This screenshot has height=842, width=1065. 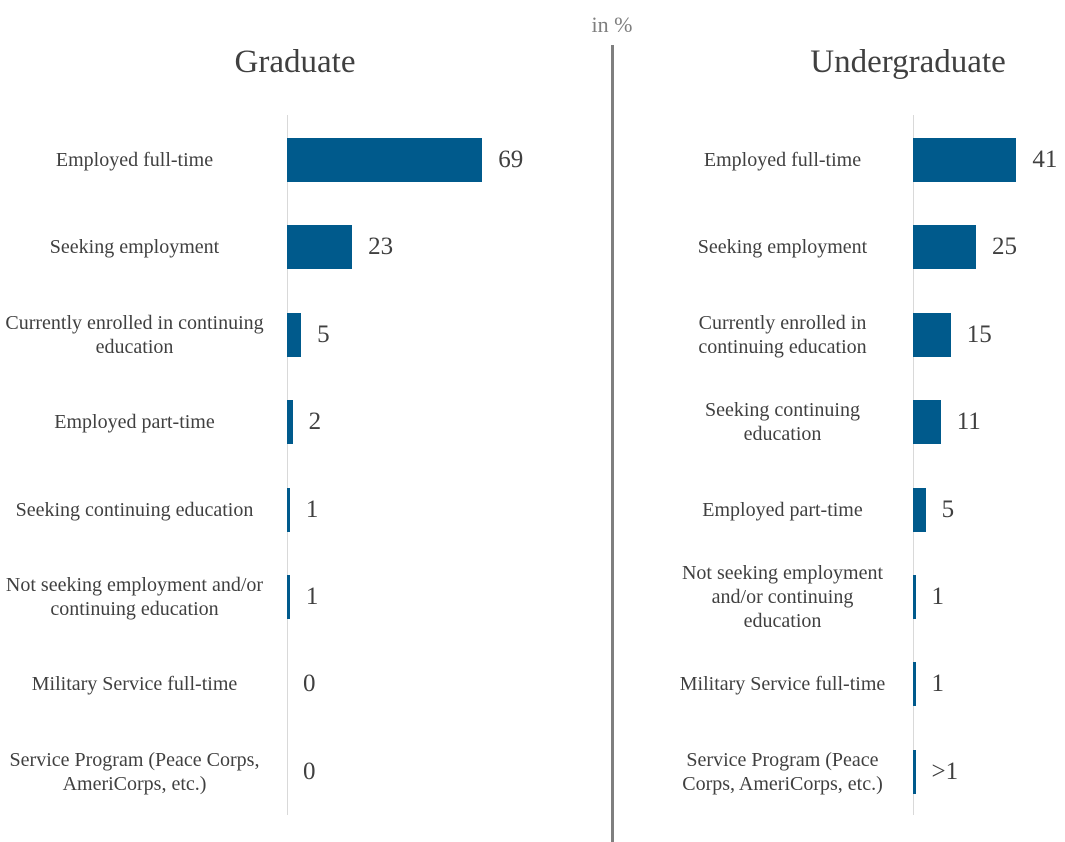 What do you see at coordinates (945, 771) in the screenshot?
I see `value-label: >1` at bounding box center [945, 771].